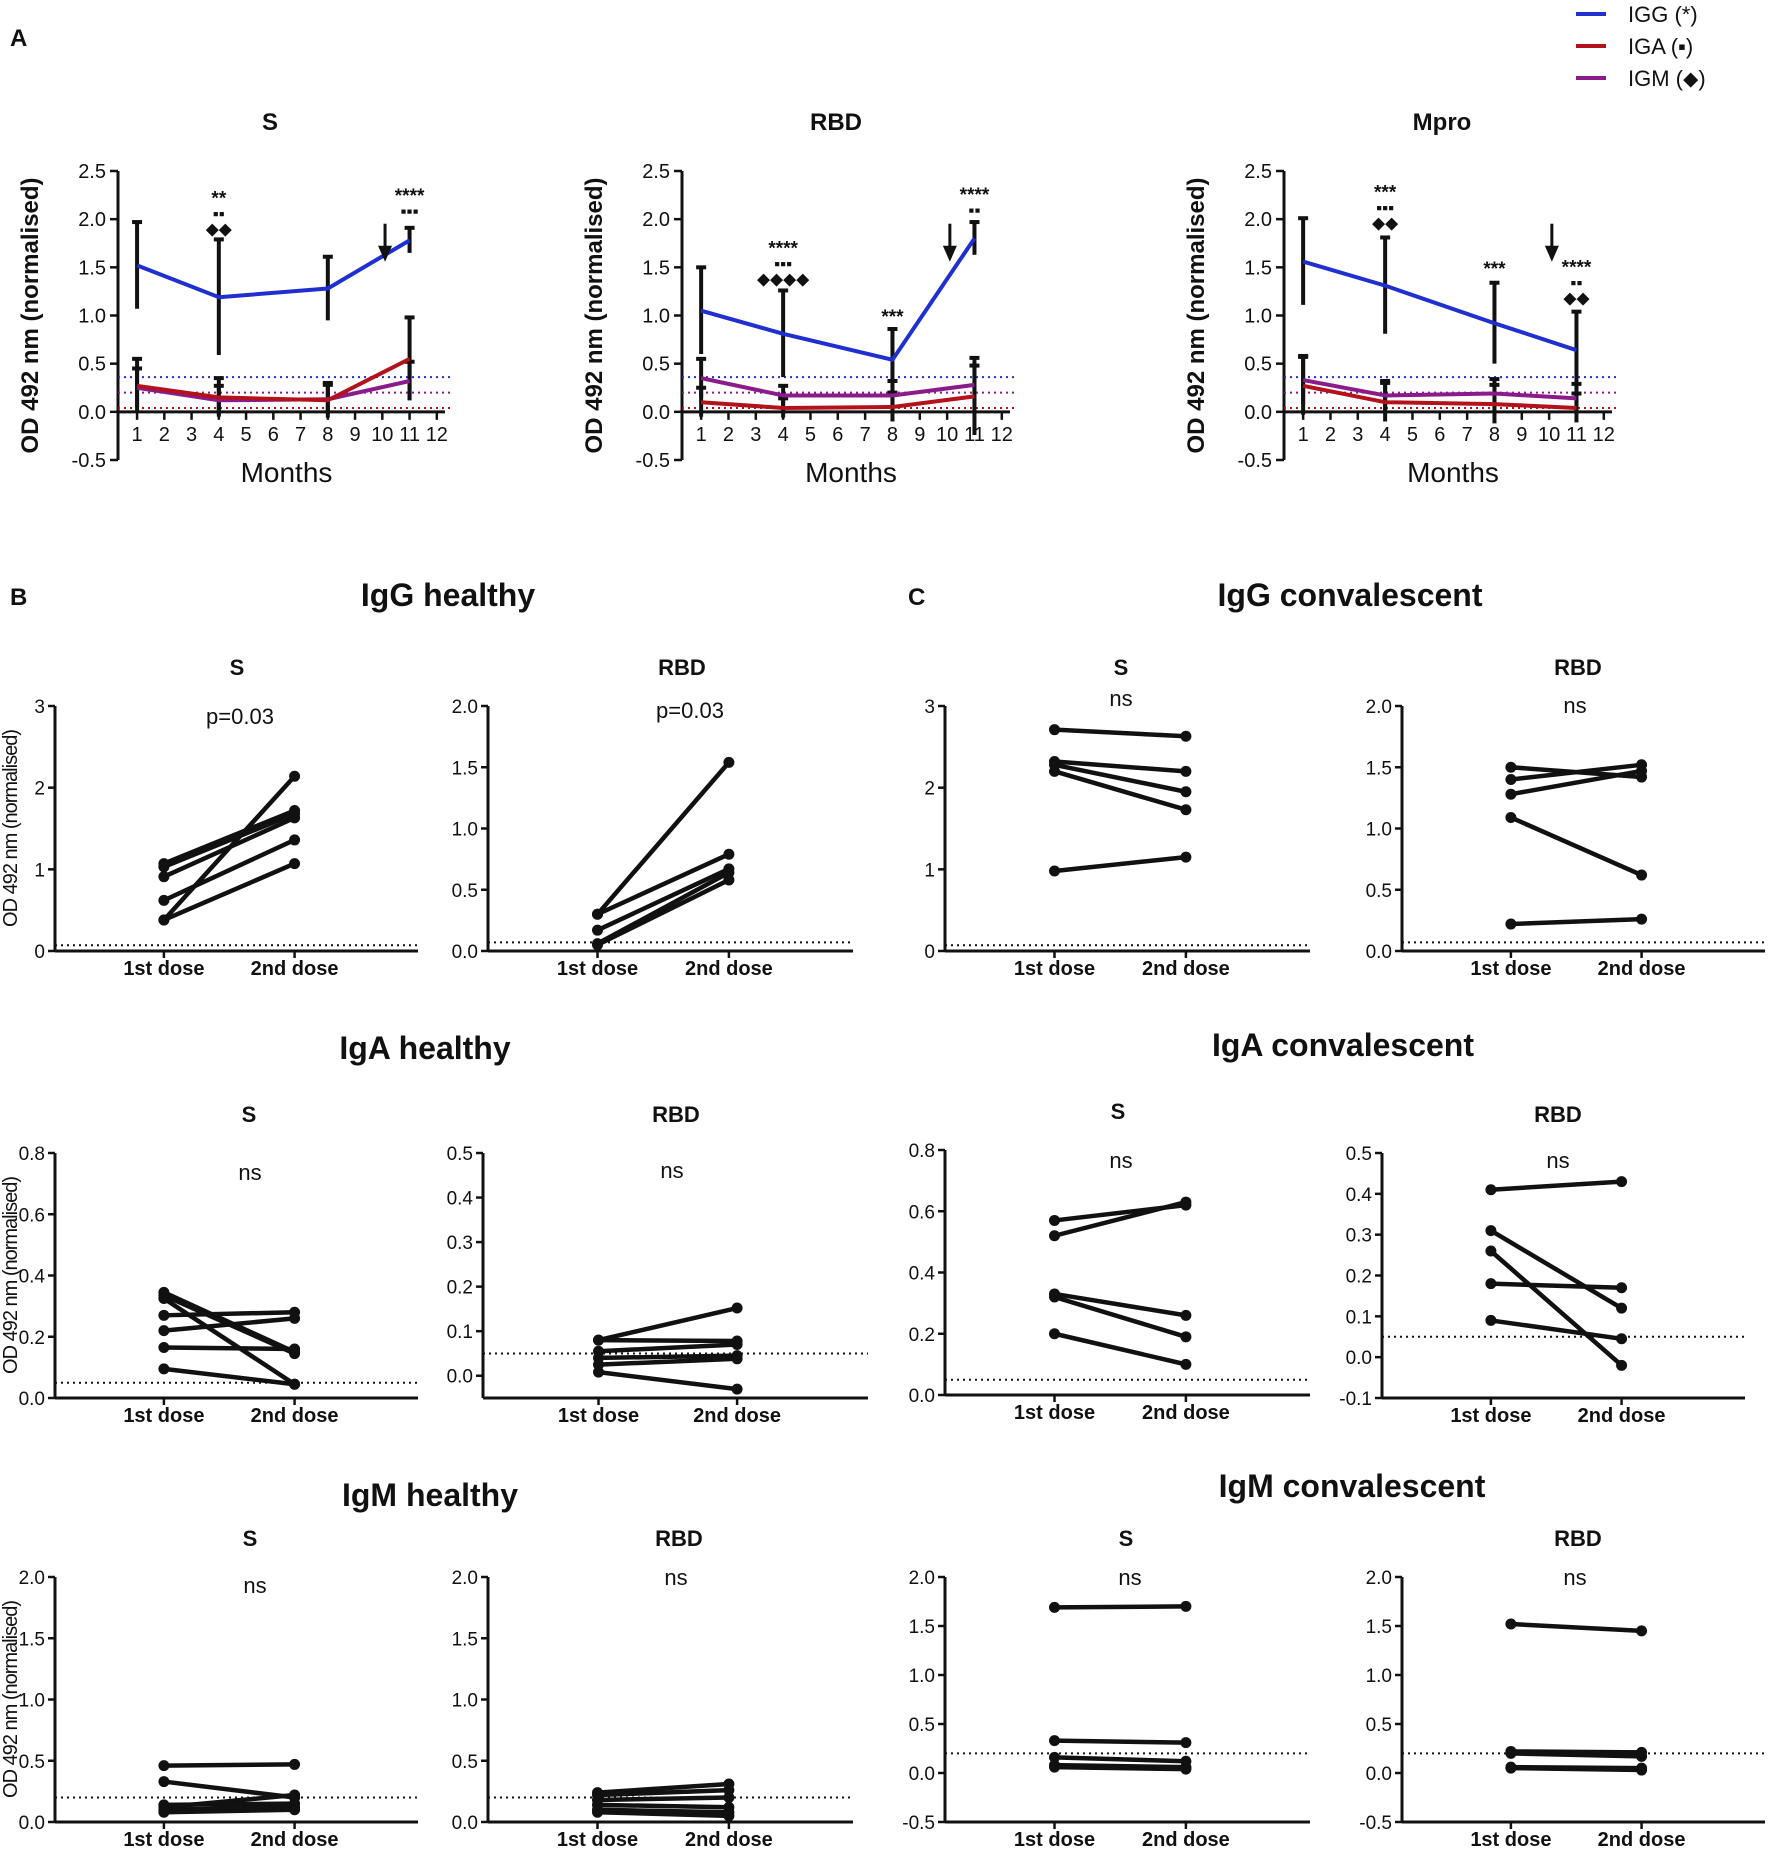 Image resolution: width=1772 pixels, height=1858 pixels. Describe the element at coordinates (1491, 1231) in the screenshot. I see `c-iga-rbd-point-1st-dose` at that location.